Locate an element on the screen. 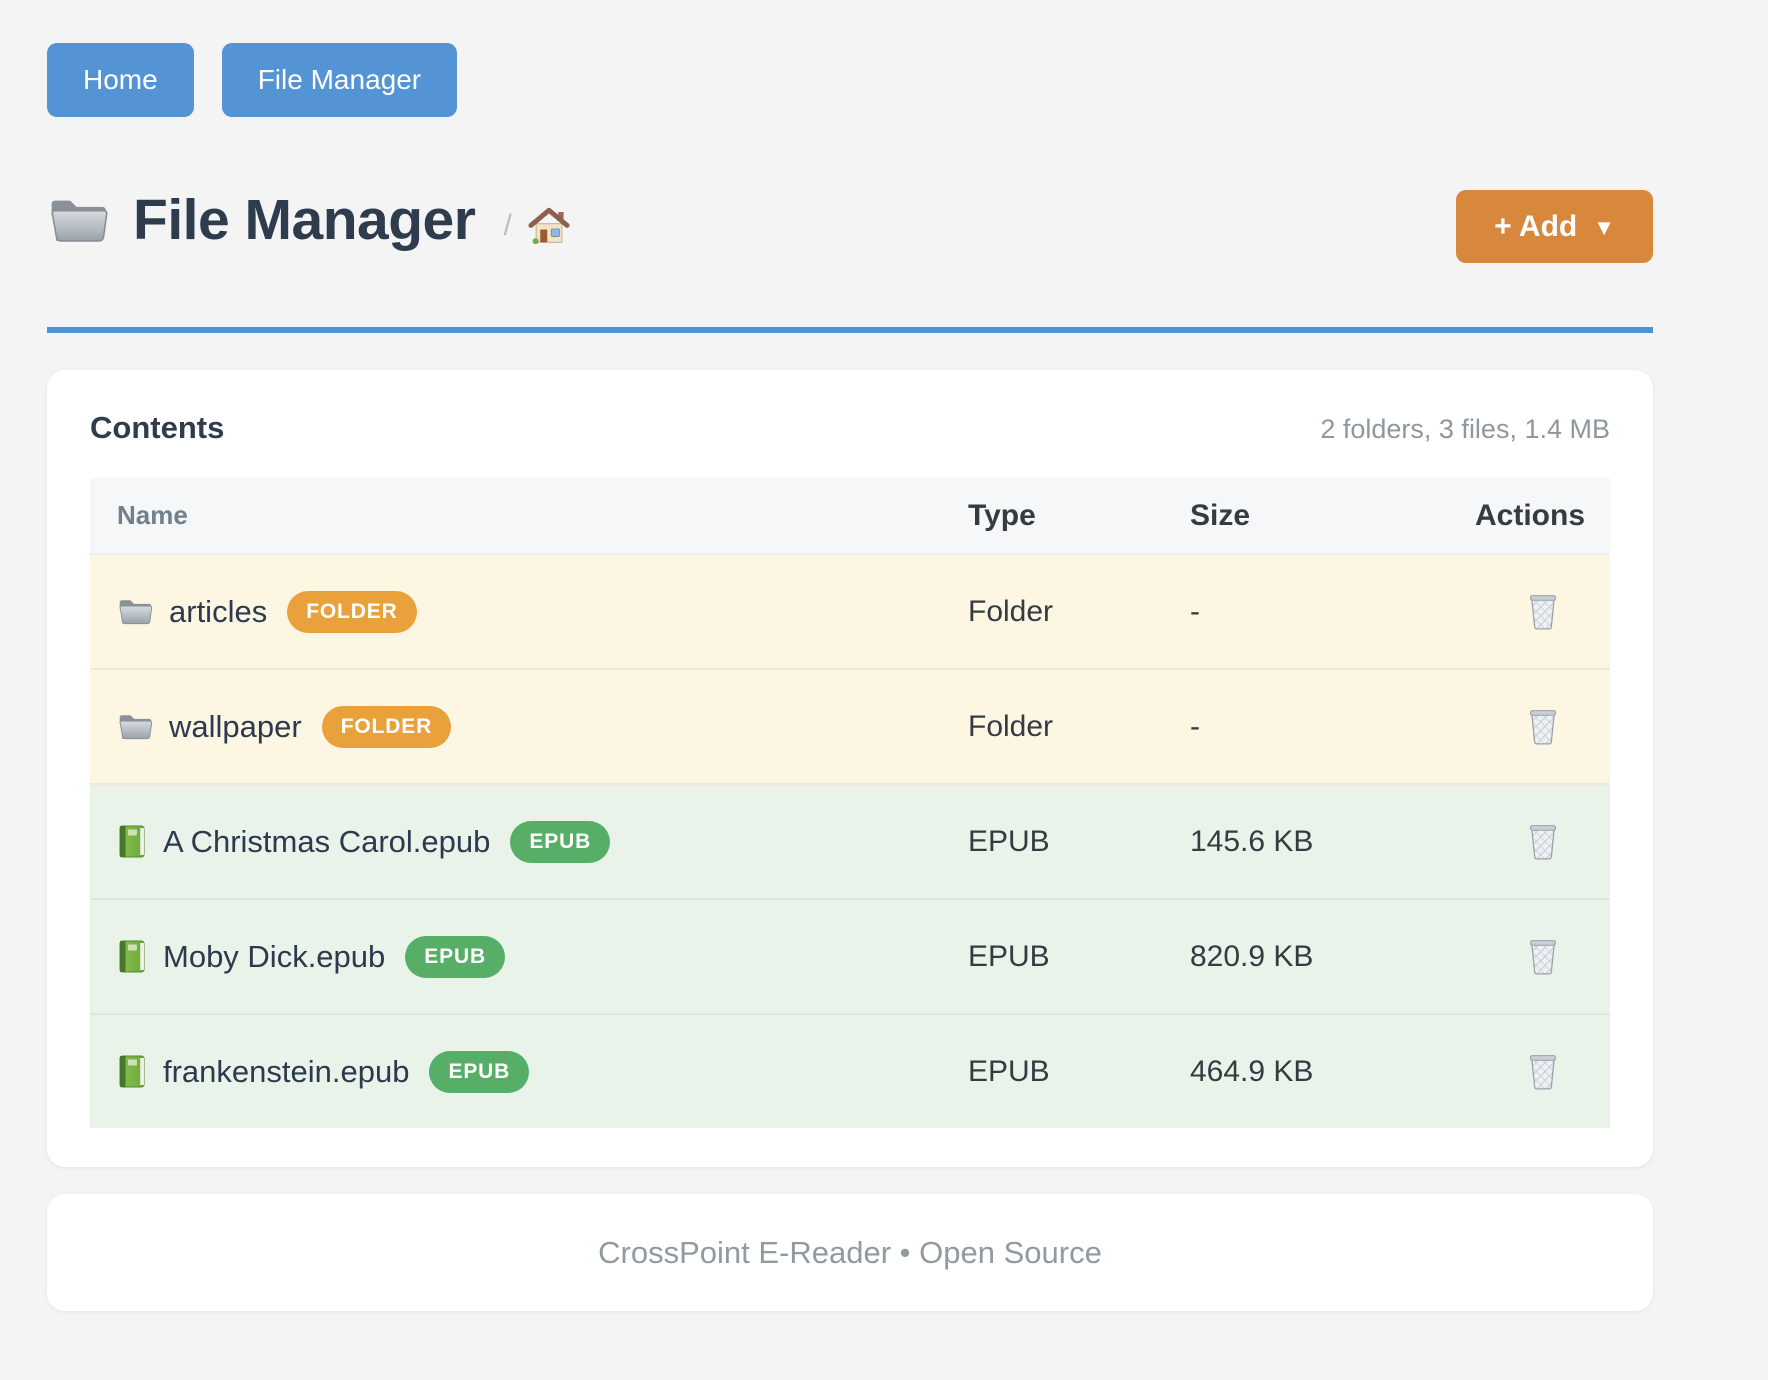  column-header-actions: Actions is located at coordinates (1530, 515).